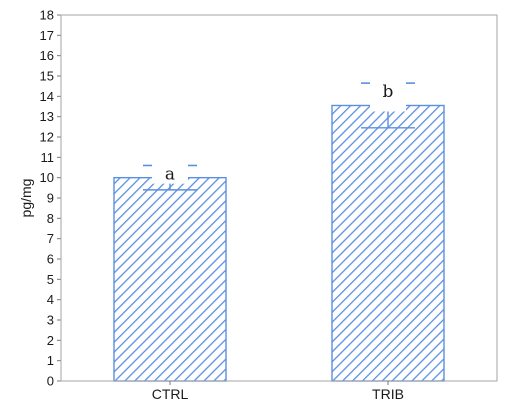  I want to click on y-tick-label: 17, so click(47, 35).